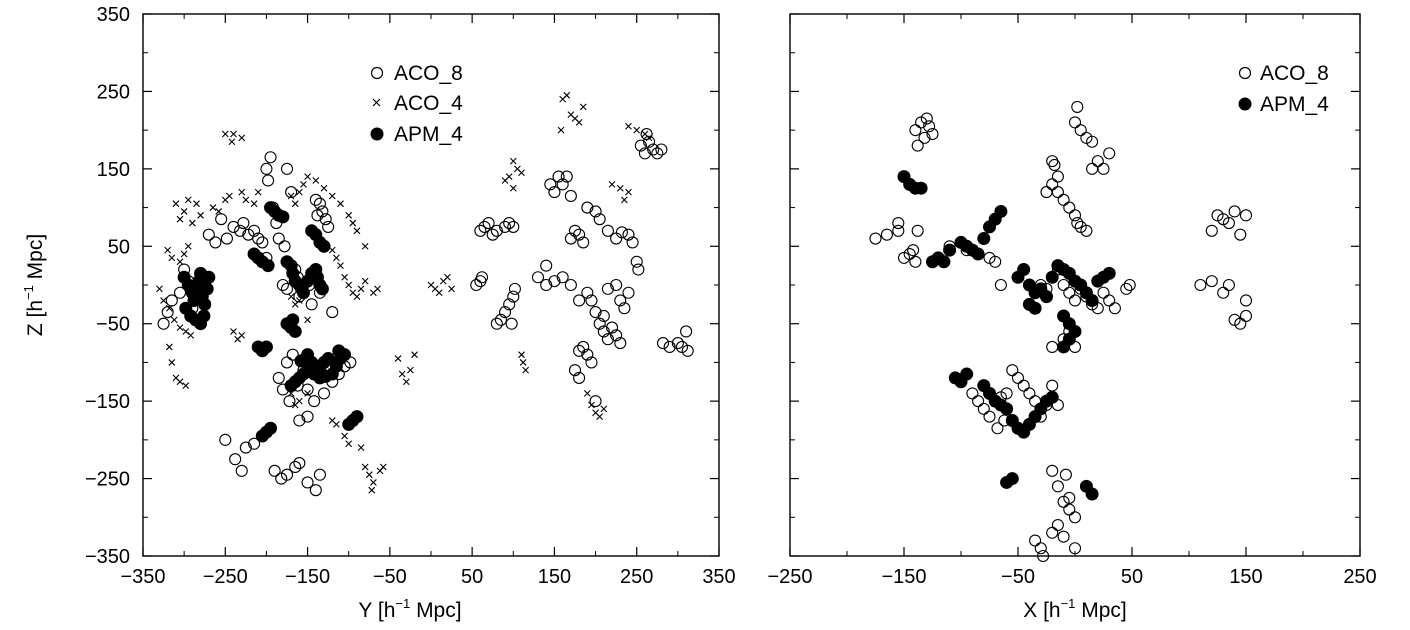  I want to click on legend-open-circle-marker, so click(1245, 73).